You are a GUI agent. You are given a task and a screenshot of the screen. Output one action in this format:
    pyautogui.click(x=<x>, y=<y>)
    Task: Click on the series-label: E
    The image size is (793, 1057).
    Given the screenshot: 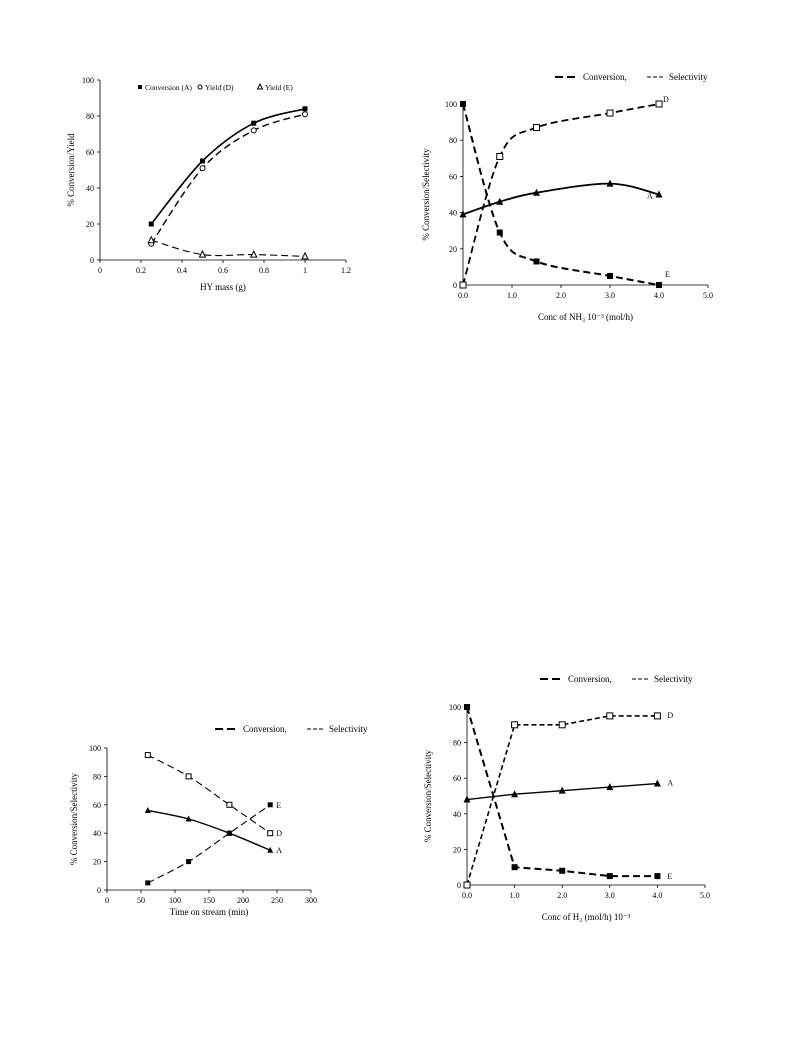 What is the action you would take?
    pyautogui.click(x=278, y=805)
    